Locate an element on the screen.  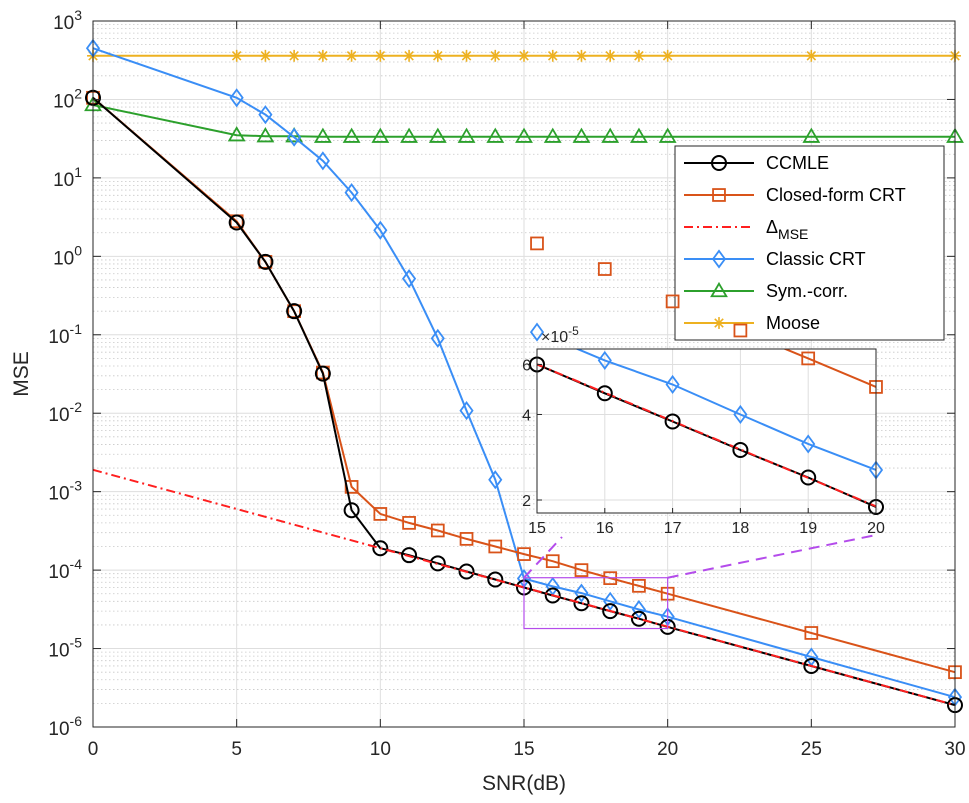
legend-label: ΔMSE is located at coordinates (787, 229).